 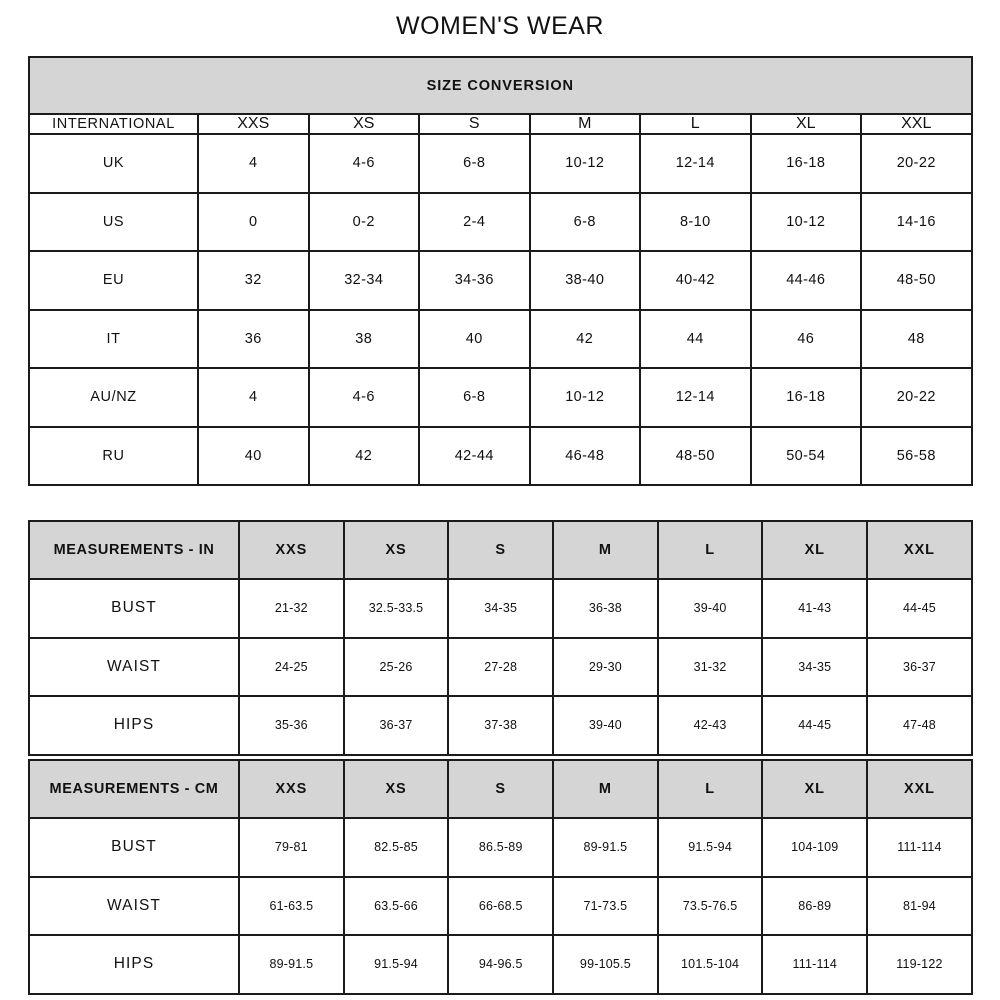 What do you see at coordinates (605, 905) in the screenshot?
I see `table-cell: 71-73.5` at bounding box center [605, 905].